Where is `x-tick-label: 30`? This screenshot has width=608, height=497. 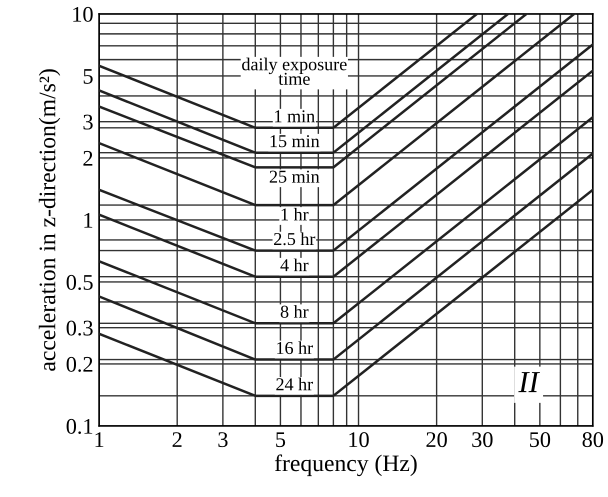
x-tick-label: 30 is located at coordinates (482, 440).